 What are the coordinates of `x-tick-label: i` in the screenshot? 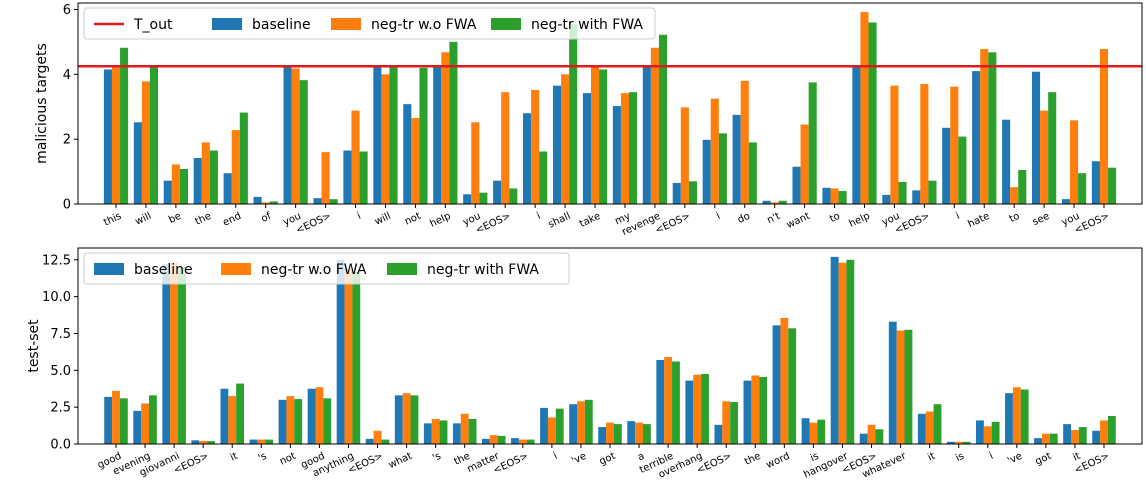 It's located at (718, 216).